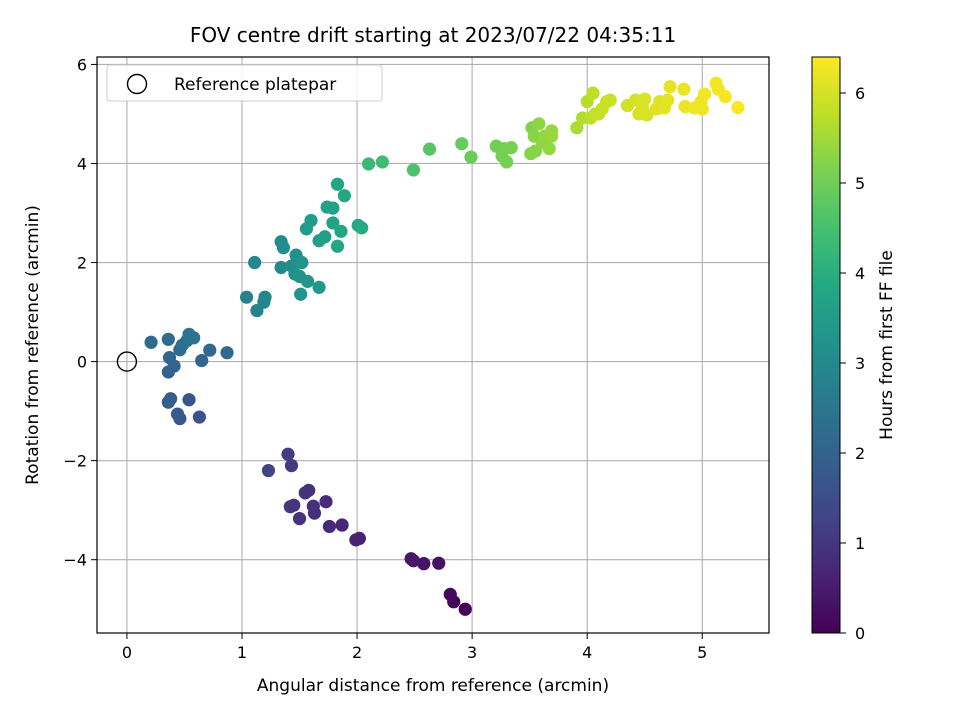  Describe the element at coordinates (587, 652) in the screenshot. I see `x-tick-label: 4` at that location.